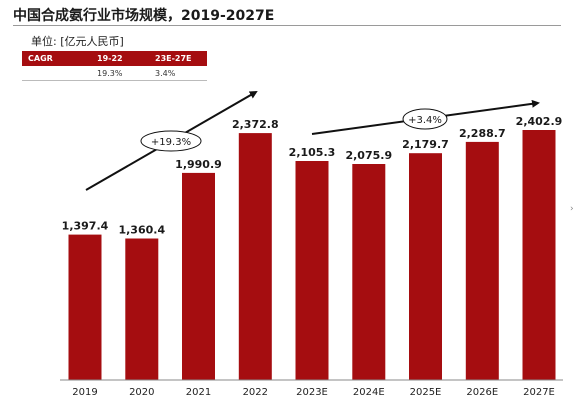 Image resolution: width=578 pixels, height=408 pixels. Describe the element at coordinates (56, 73) in the screenshot. I see `cagr-row-label` at that location.